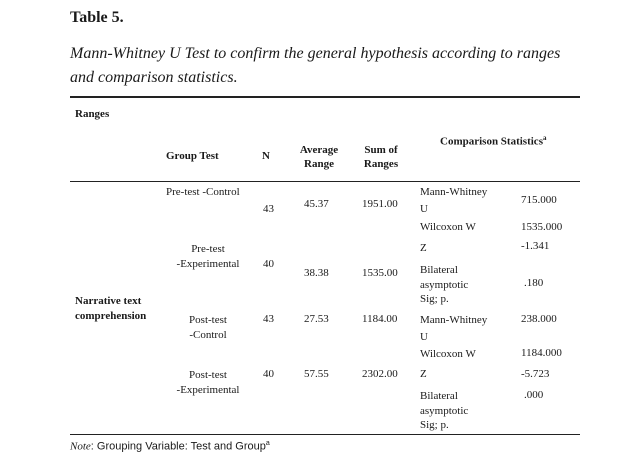 The width and height of the screenshot is (640, 459). I want to click on table-bottom-rule, so click(325, 434).